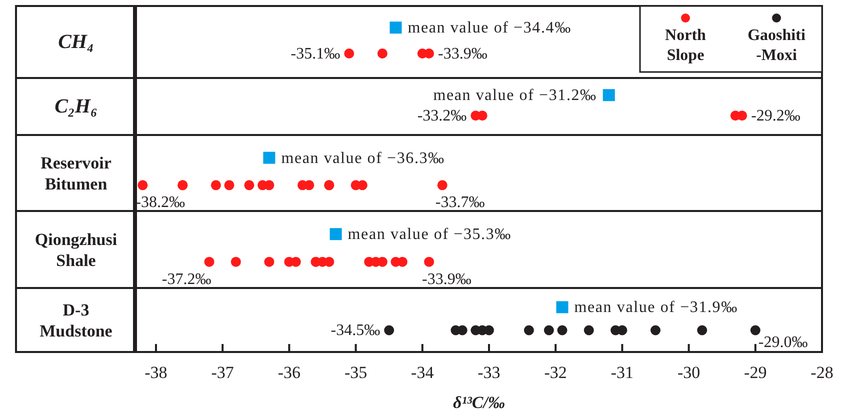 This screenshot has width=842, height=412. What do you see at coordinates (76, 107) in the screenshot?
I see `y-tick-label: C₂H₆` at bounding box center [76, 107].